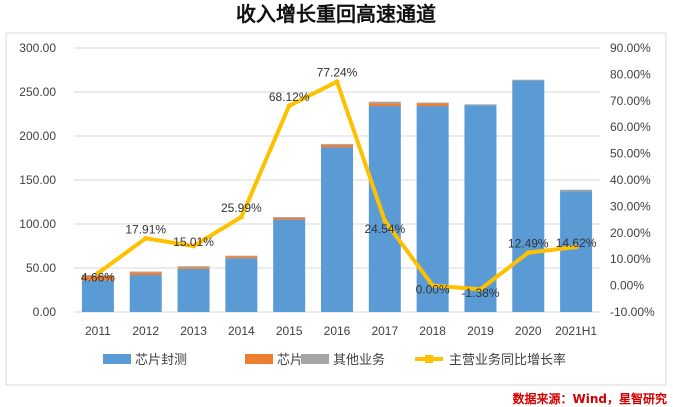  What do you see at coordinates (37, 92) in the screenshot?
I see `left-tick-label: 250.00` at bounding box center [37, 92].